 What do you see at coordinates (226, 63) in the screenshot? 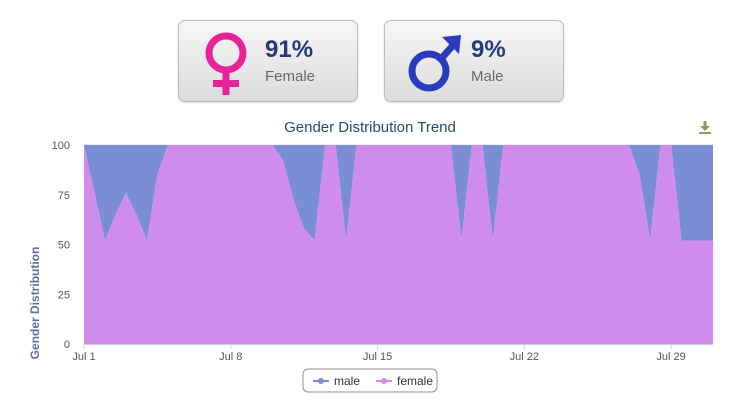
I see `female-symbol-icon` at bounding box center [226, 63].